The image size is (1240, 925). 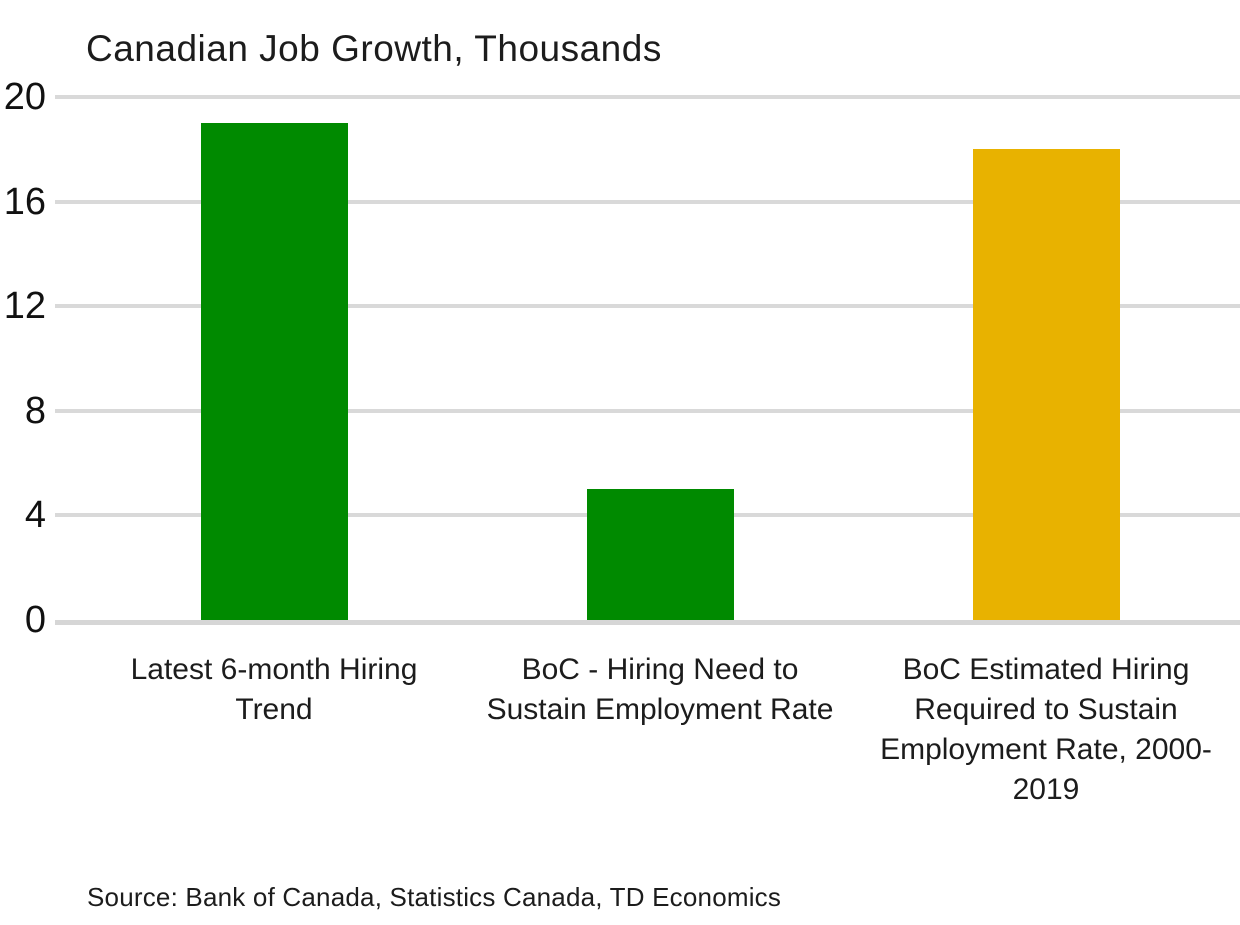 What do you see at coordinates (35, 410) in the screenshot?
I see `y-tick-label: 8` at bounding box center [35, 410].